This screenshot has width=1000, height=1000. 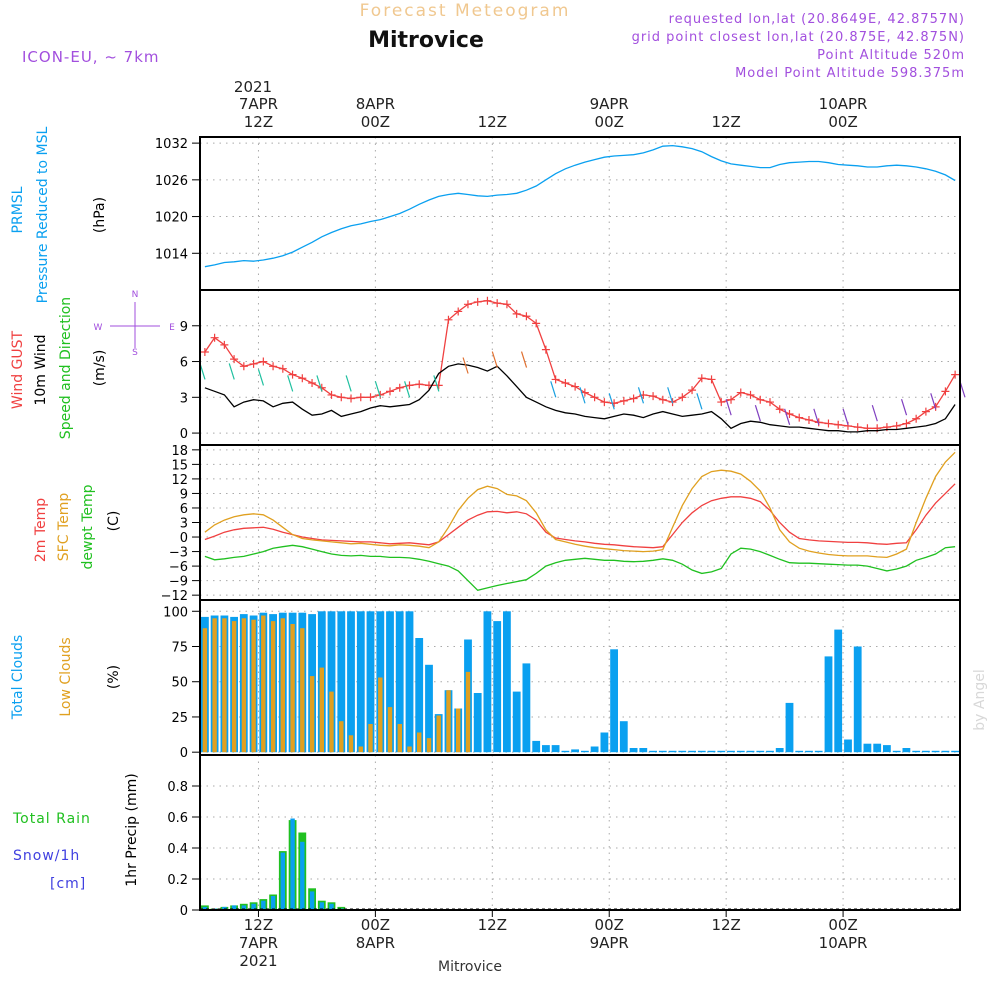 What do you see at coordinates (850, 73) in the screenshot?
I see `model-altitude: Model Point Altitude 598.375m` at bounding box center [850, 73].